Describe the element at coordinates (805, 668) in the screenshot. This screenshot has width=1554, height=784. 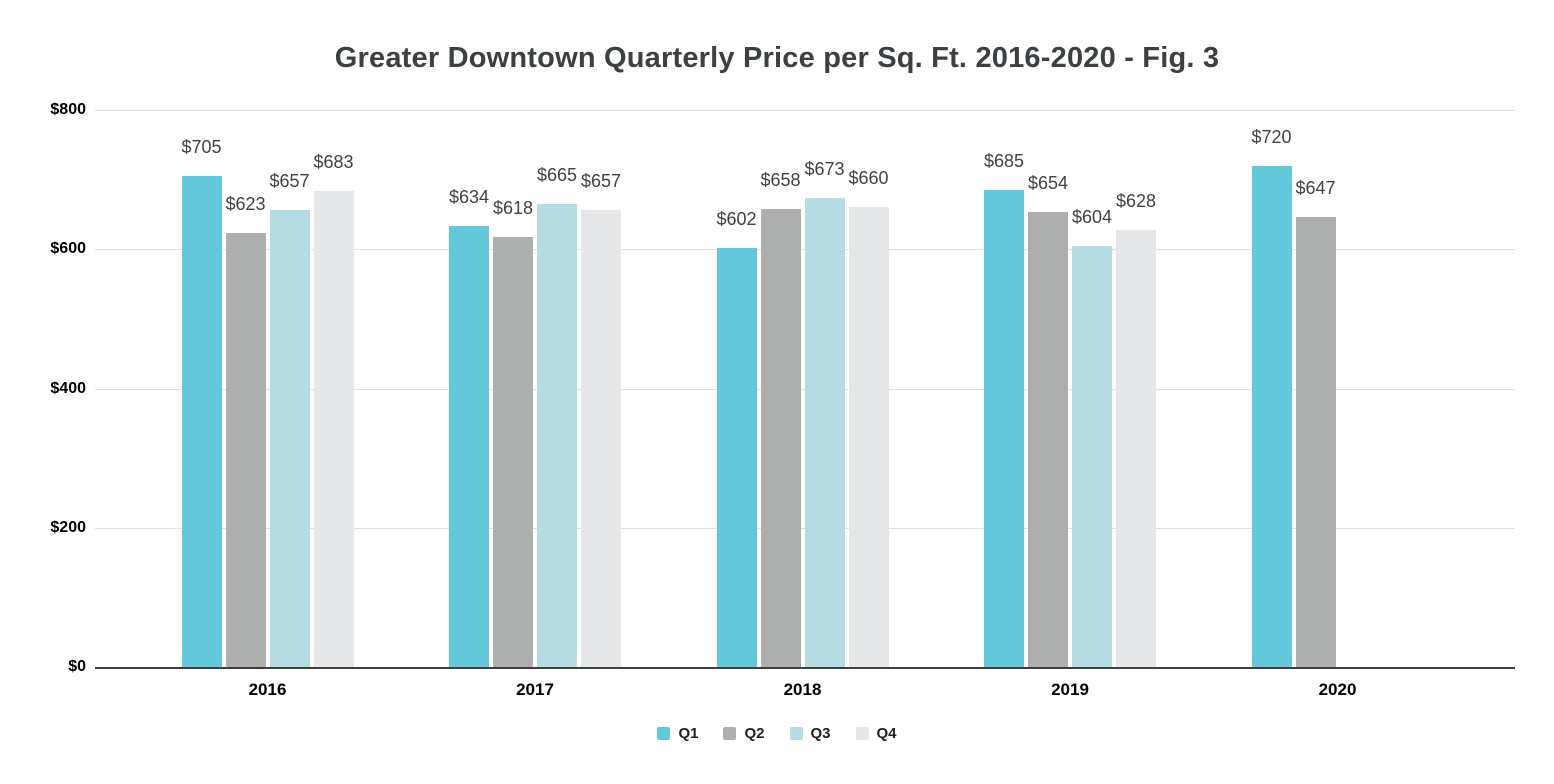
I see `x-axis-baseline` at that location.